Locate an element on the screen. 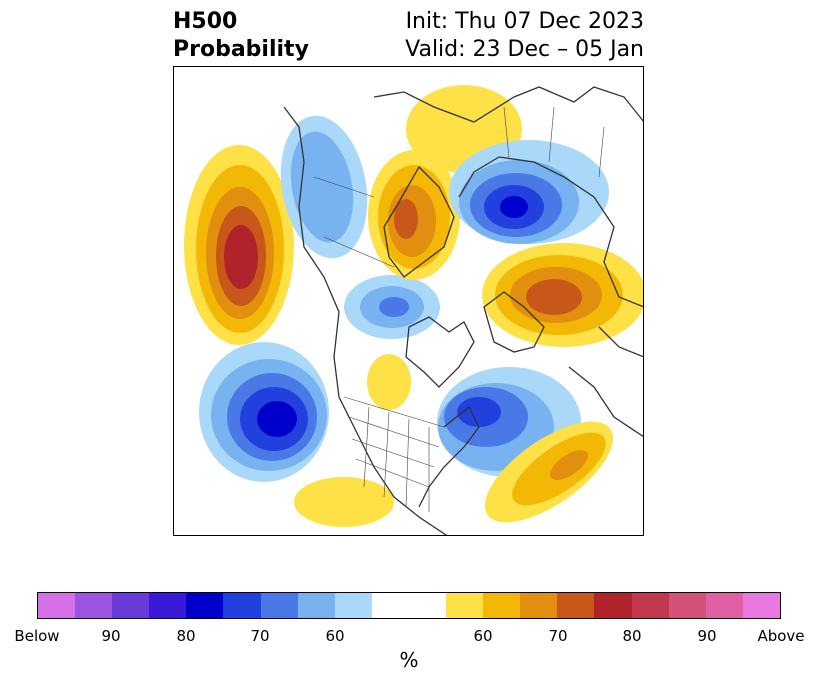 This screenshot has height=686, width=819. anomaly-above-siberia is located at coordinates (562, 295).